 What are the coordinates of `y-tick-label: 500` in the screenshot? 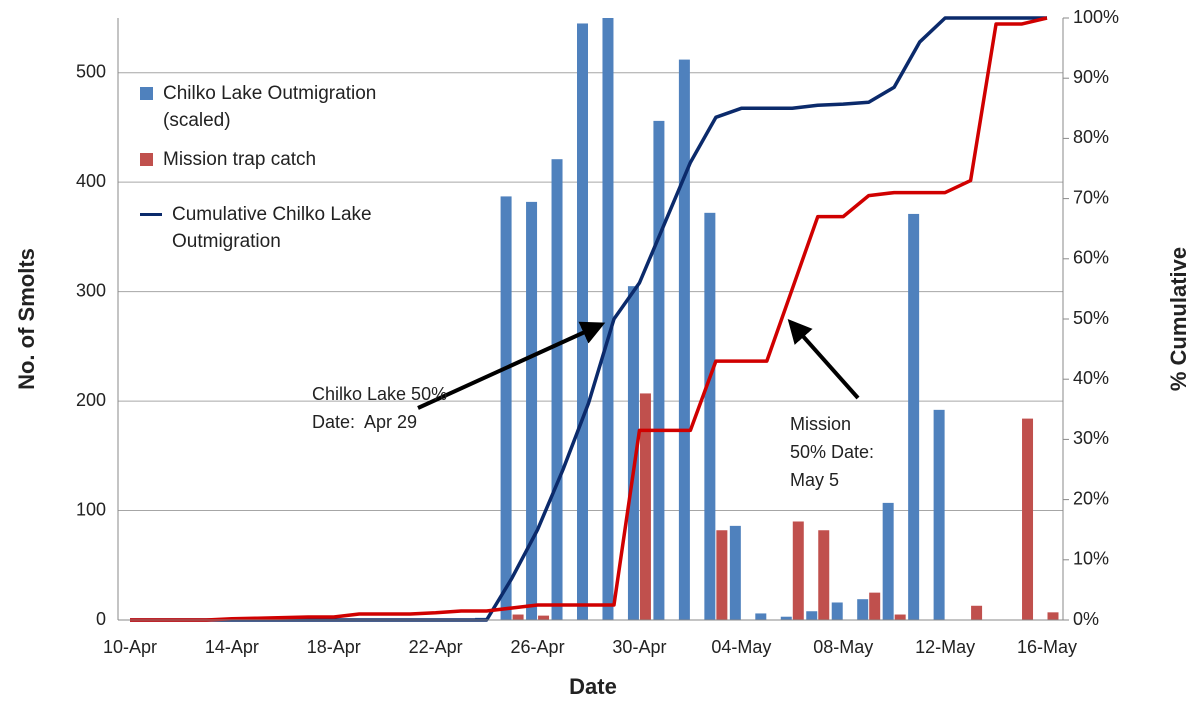 It's located at (91, 71).